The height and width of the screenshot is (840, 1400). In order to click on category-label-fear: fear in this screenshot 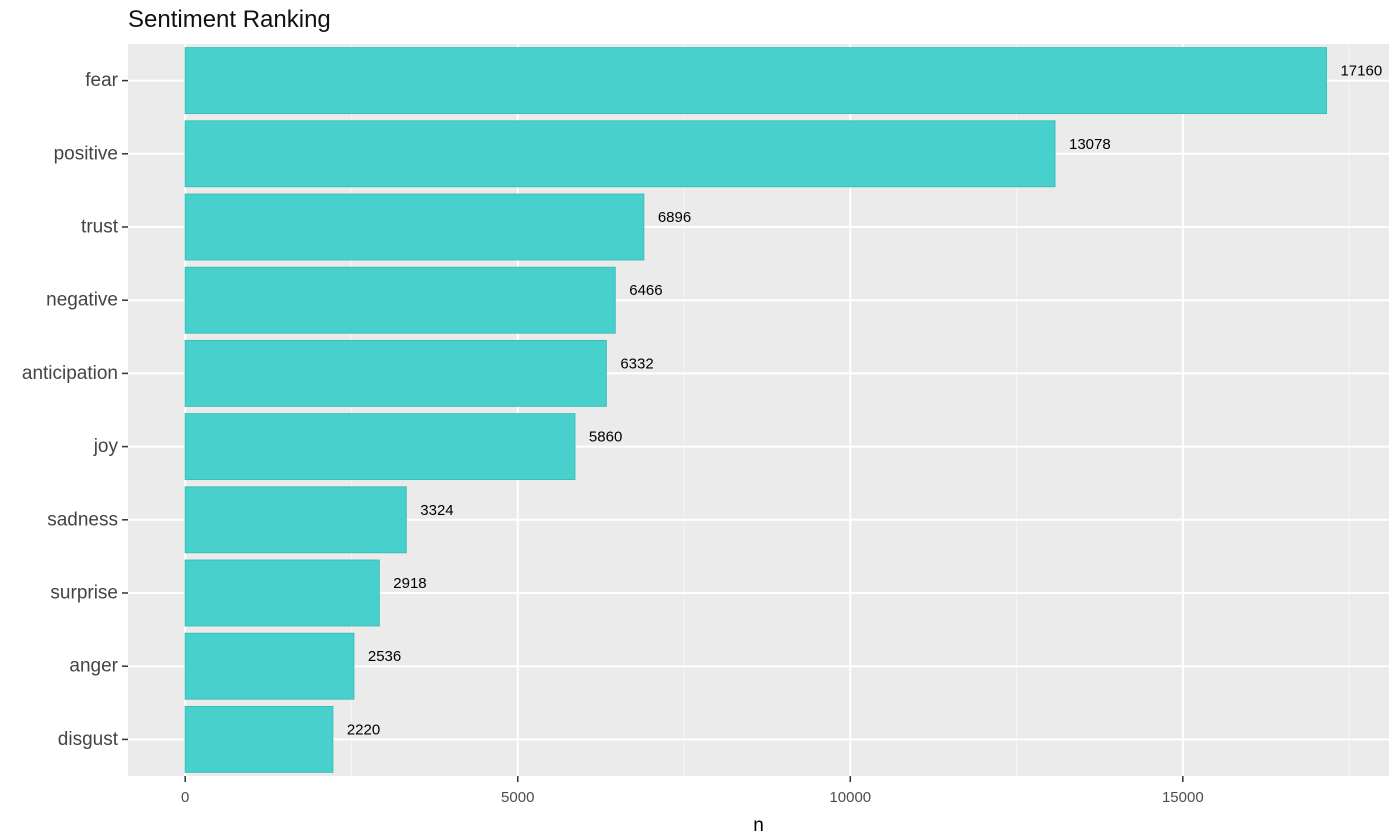, I will do `click(101, 80)`.